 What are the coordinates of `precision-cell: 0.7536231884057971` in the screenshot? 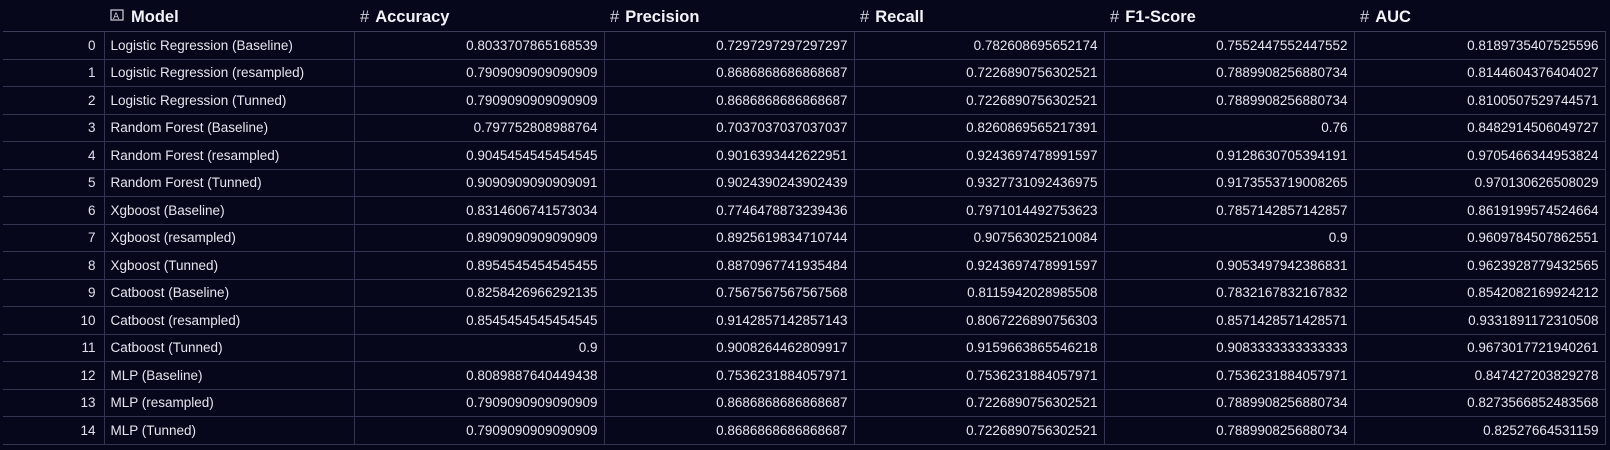 It's located at (729, 375).